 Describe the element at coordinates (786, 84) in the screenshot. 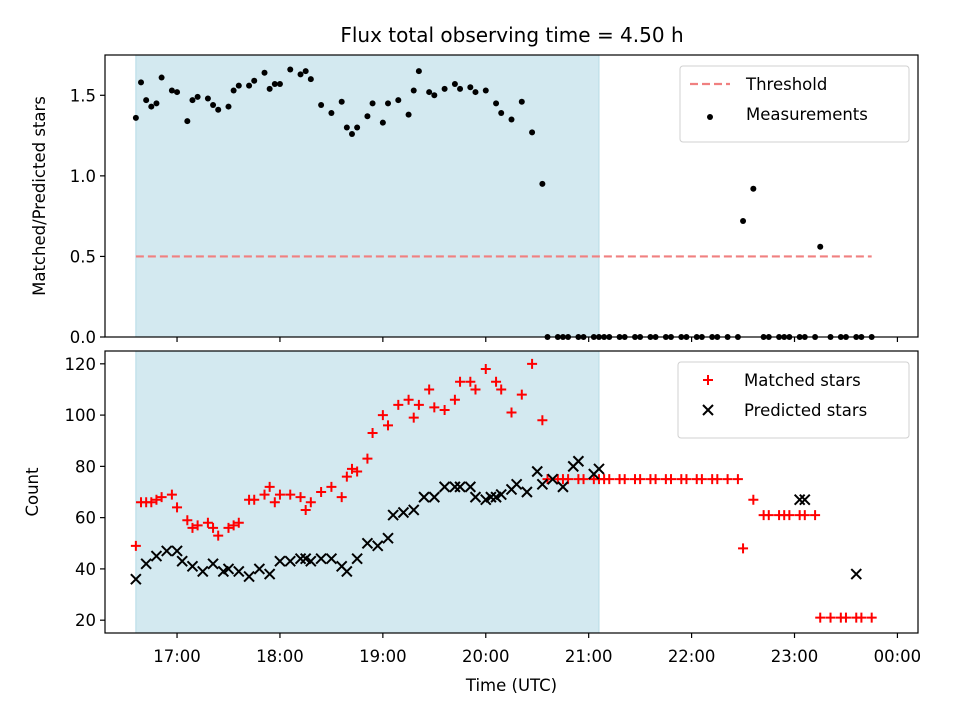

I see `legend-label: Threshold` at that location.